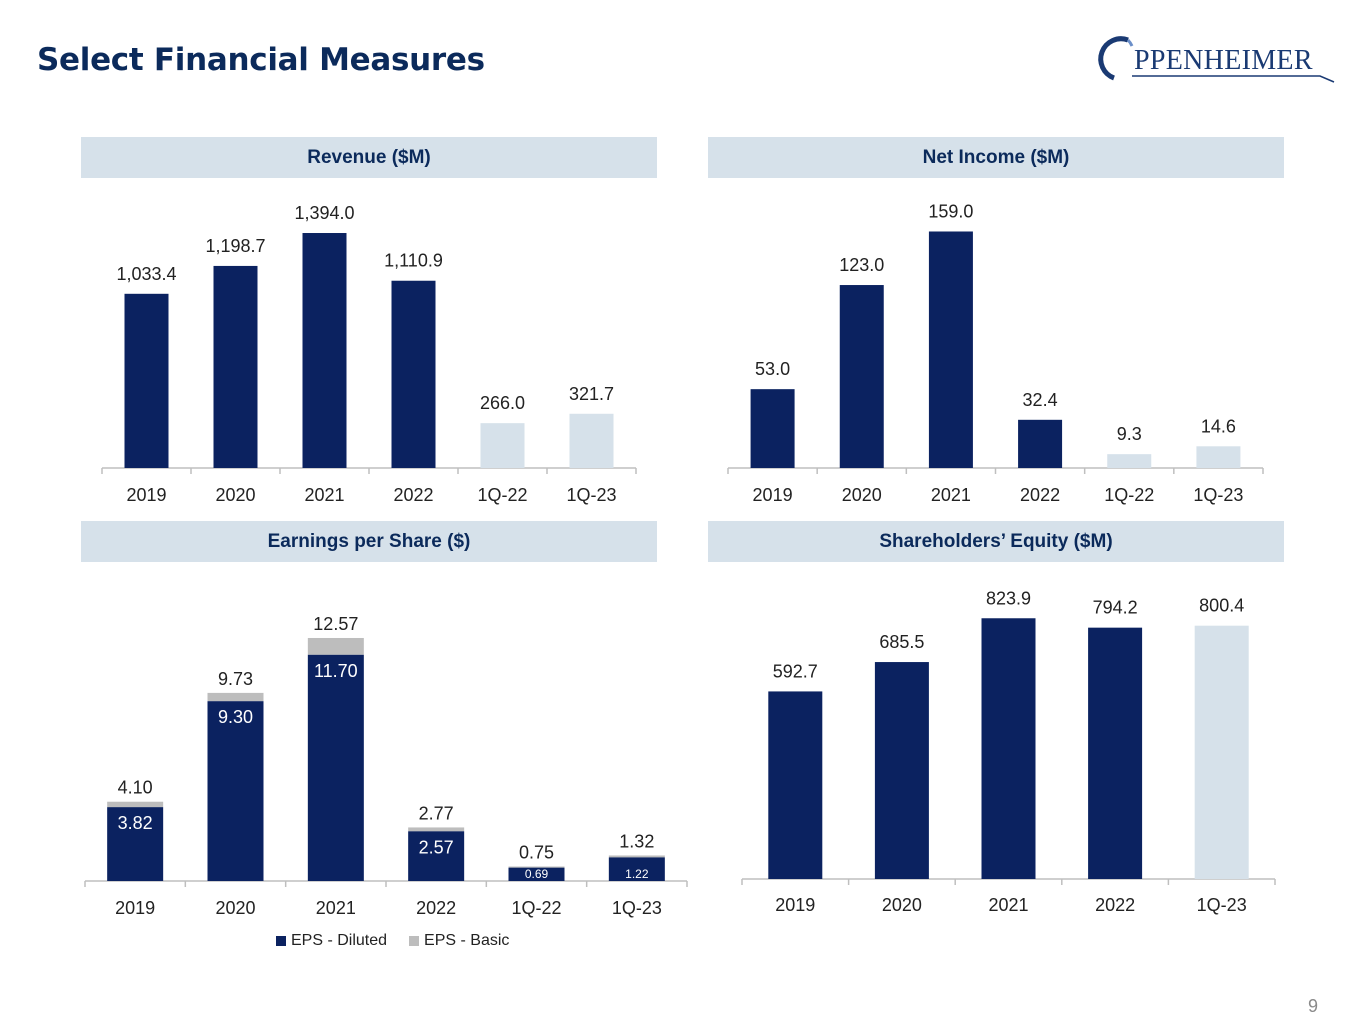 This screenshot has width=1365, height=1024. What do you see at coordinates (1115, 905) in the screenshot?
I see `equity-category-label: 2022` at bounding box center [1115, 905].